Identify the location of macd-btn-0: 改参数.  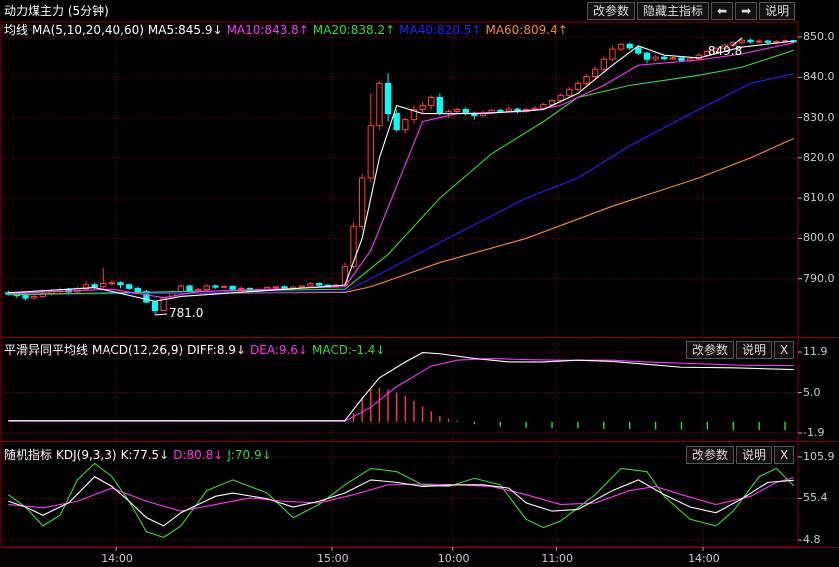
(710, 350).